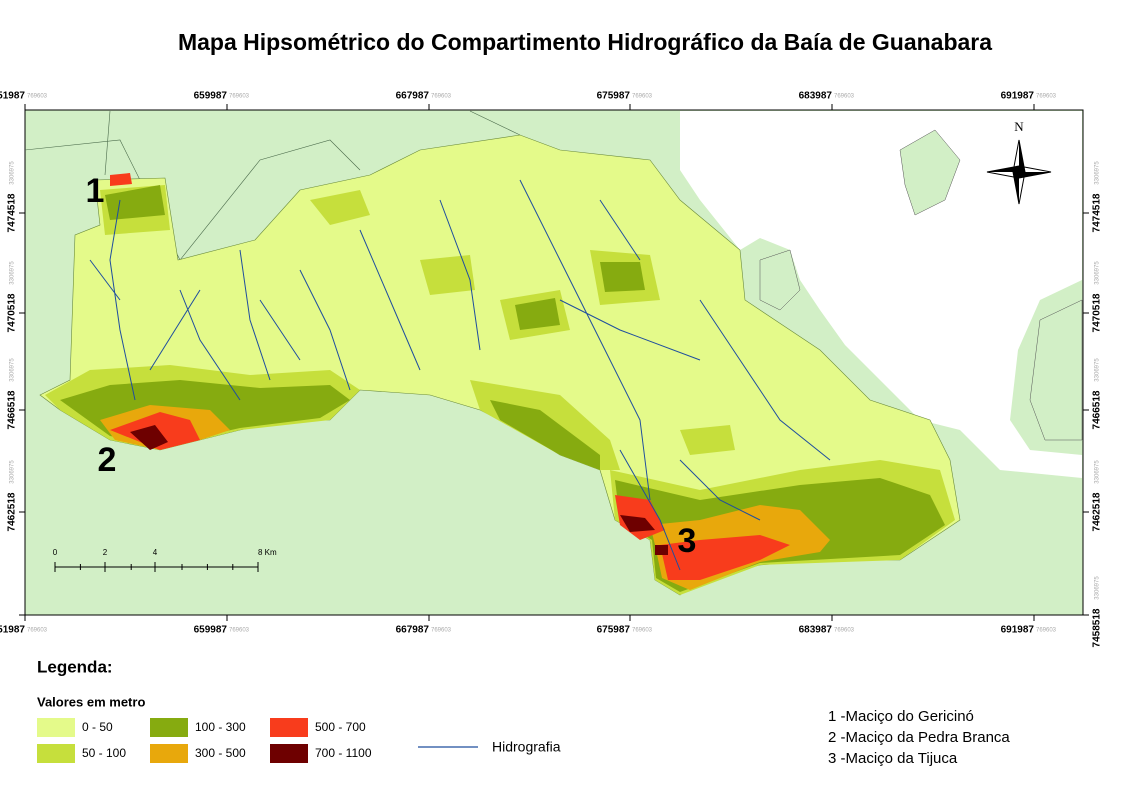 This screenshot has height=794, width=1123. Describe the element at coordinates (267, 552) in the screenshot. I see `scale-label: 8 Km` at that location.